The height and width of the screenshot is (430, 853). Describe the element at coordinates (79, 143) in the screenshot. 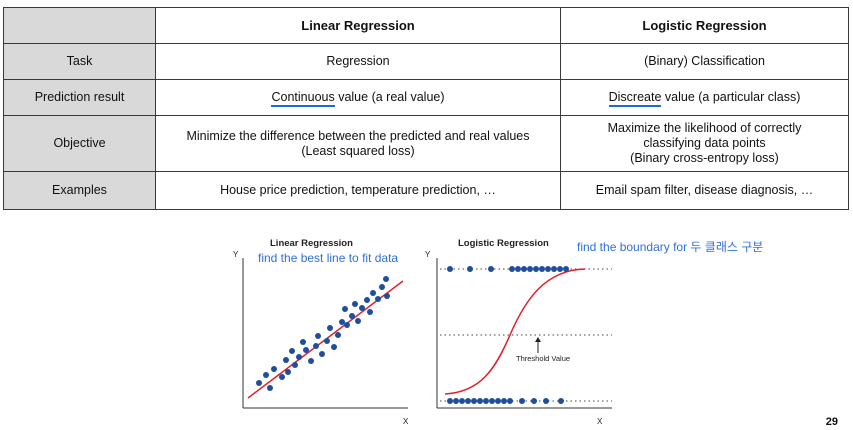

I see `row-label-objective: Objective` at that location.